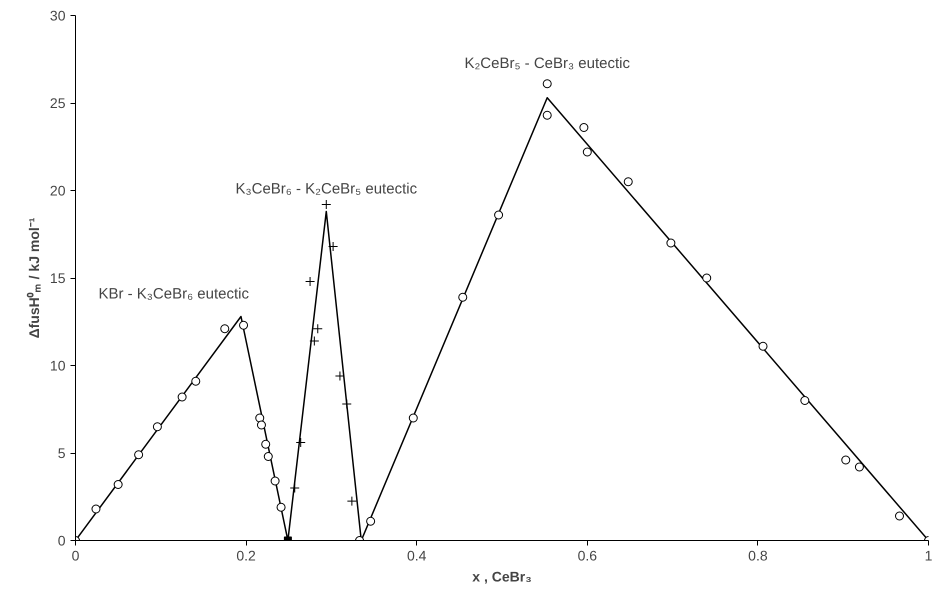 This screenshot has height=603, width=949. I want to click on y-tick-label: 5, so click(62, 453).